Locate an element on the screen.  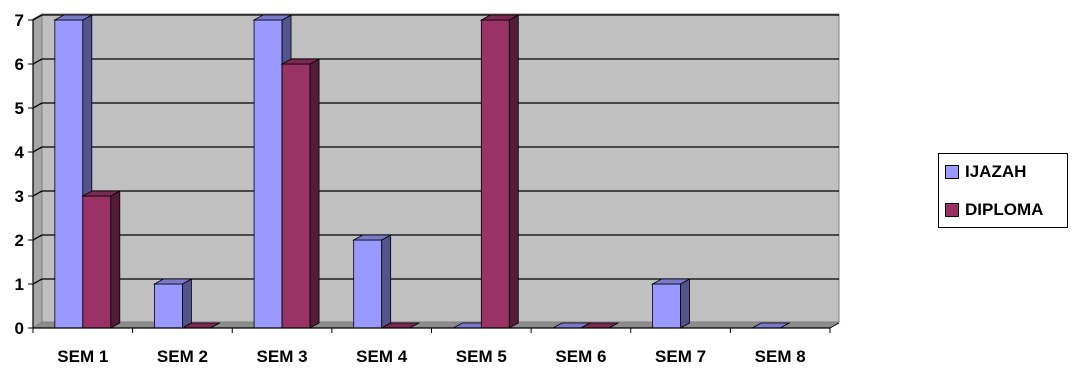
legend-swatch-diploma is located at coordinates (952, 210).